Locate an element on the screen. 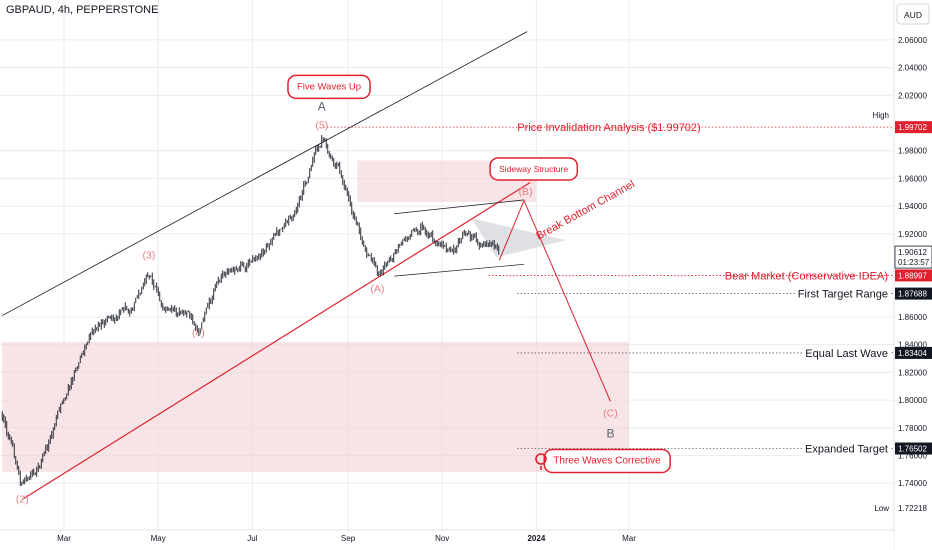 This screenshot has height=550, width=932. five-waves-box is located at coordinates (329, 87).